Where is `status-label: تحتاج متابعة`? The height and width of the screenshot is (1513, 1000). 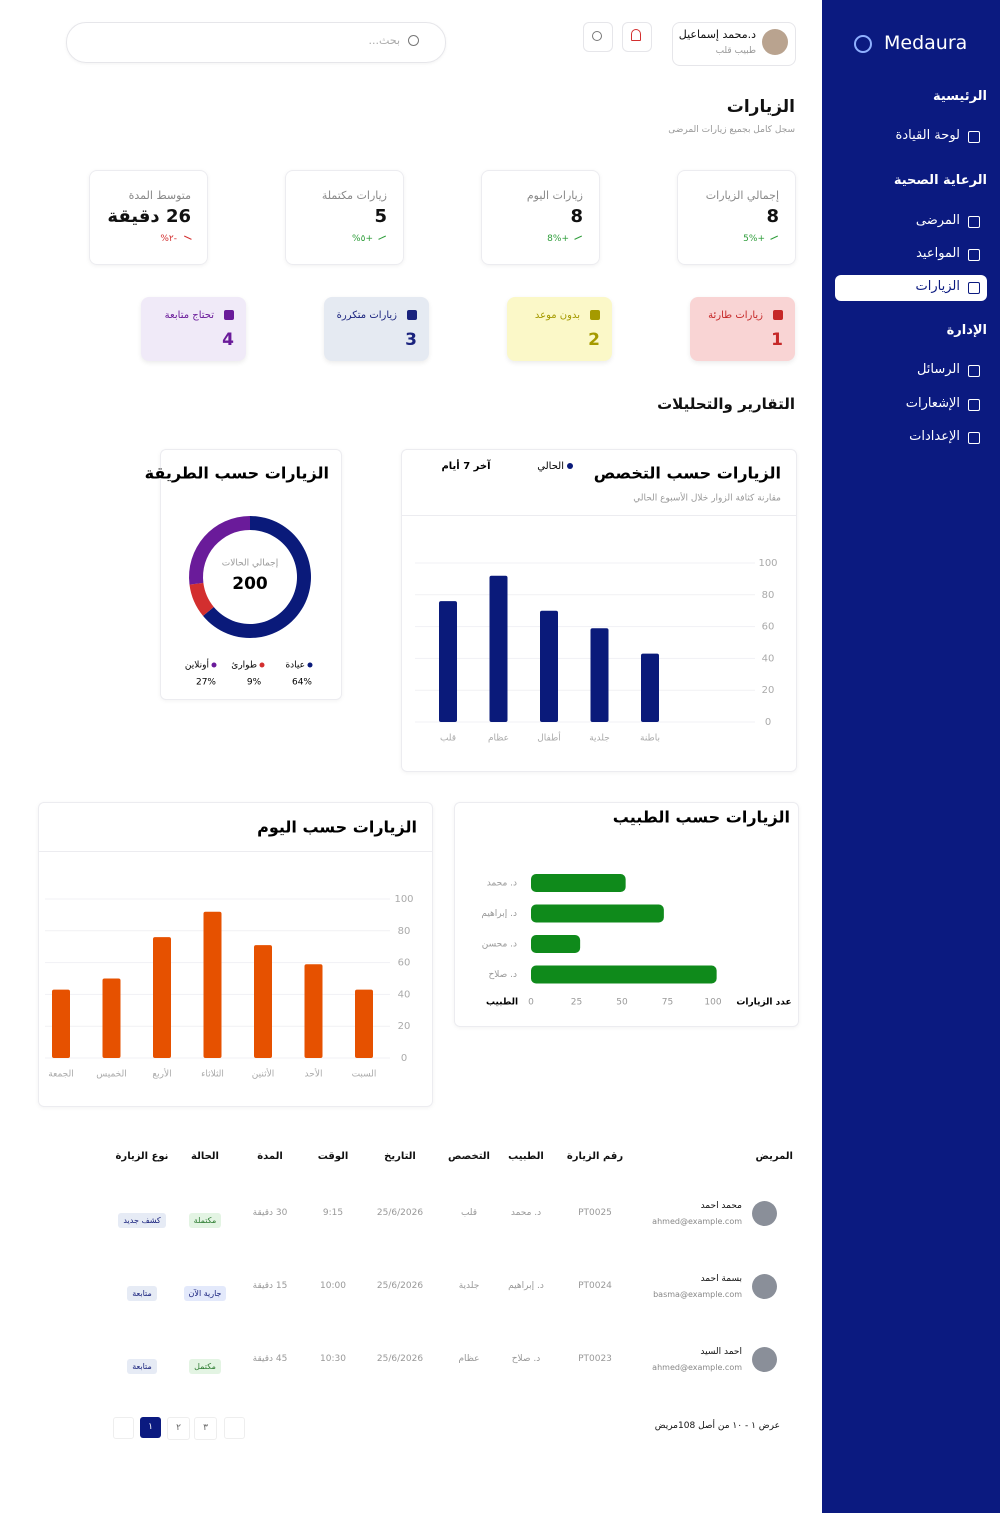
status-label: تحتاج متابعة is located at coordinates (189, 315).